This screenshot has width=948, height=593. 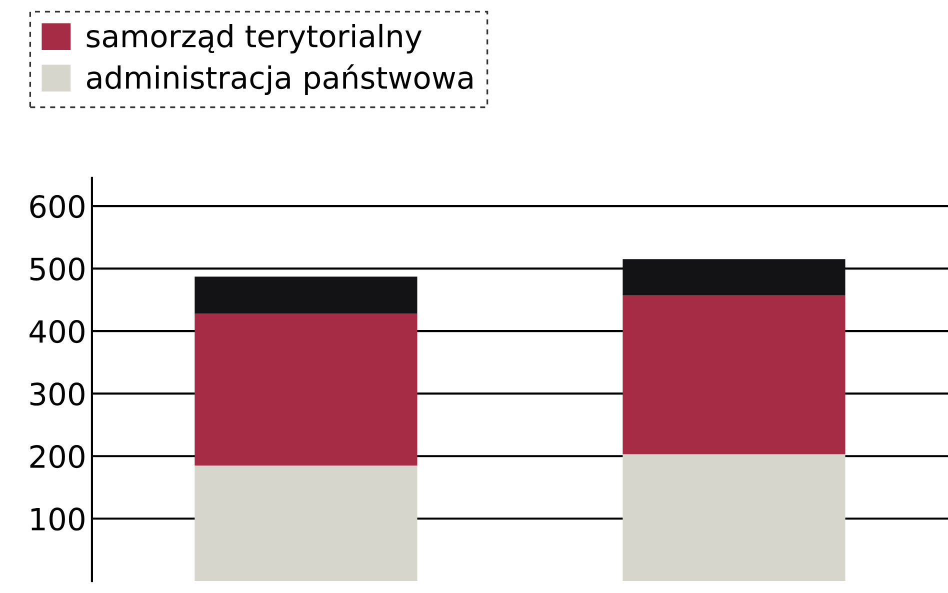 I want to click on legend-label: administracja państwowa, so click(x=279, y=80).